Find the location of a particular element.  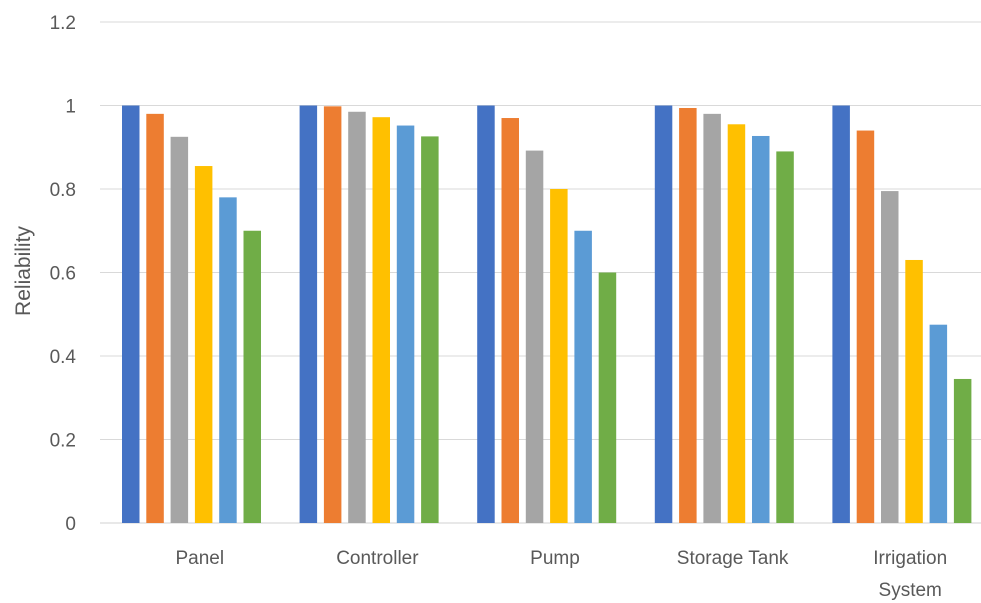

y-tick-label: 0.8 is located at coordinates (63, 190).